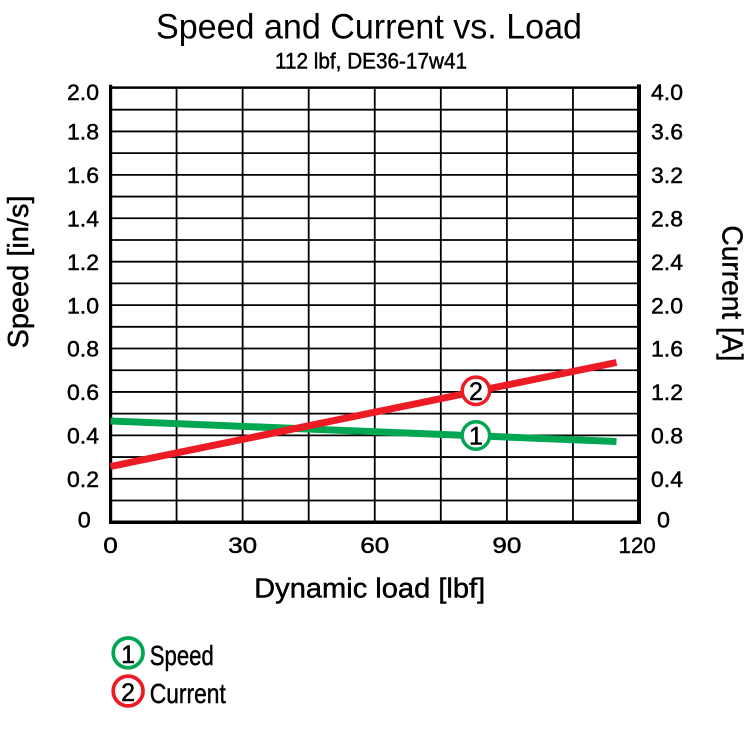  Describe the element at coordinates (182, 655) in the screenshot. I see `svg-text: Speed` at that location.